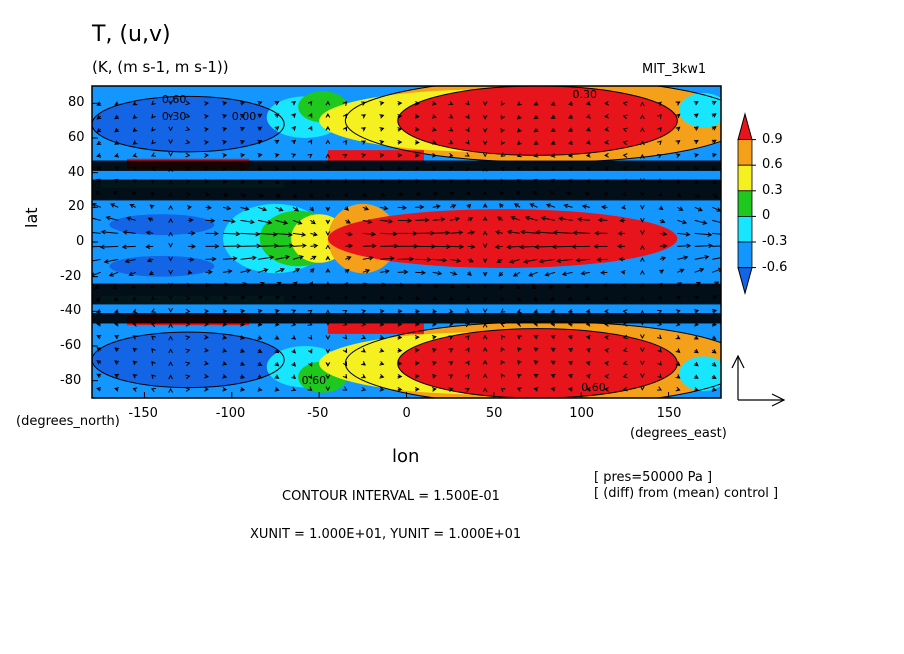 The height and width of the screenshot is (654, 904). What do you see at coordinates (686, 493) in the screenshot?
I see `diff-note: [ (diff) from (mean) control ]` at bounding box center [686, 493].